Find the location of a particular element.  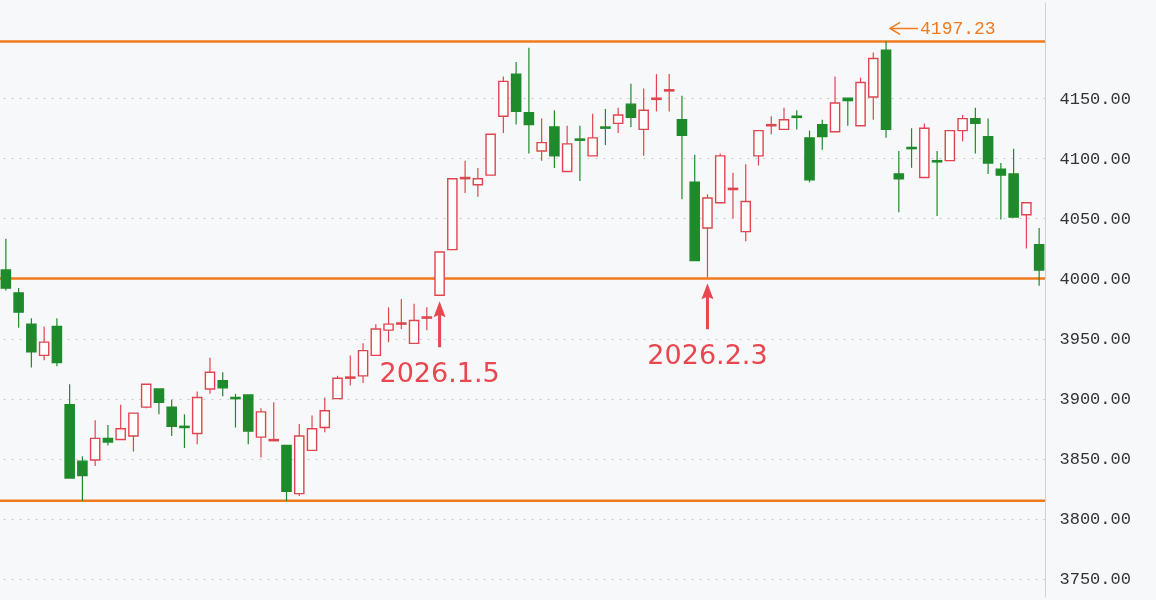

y-tick-label: 4000.00 is located at coordinates (1095, 279).